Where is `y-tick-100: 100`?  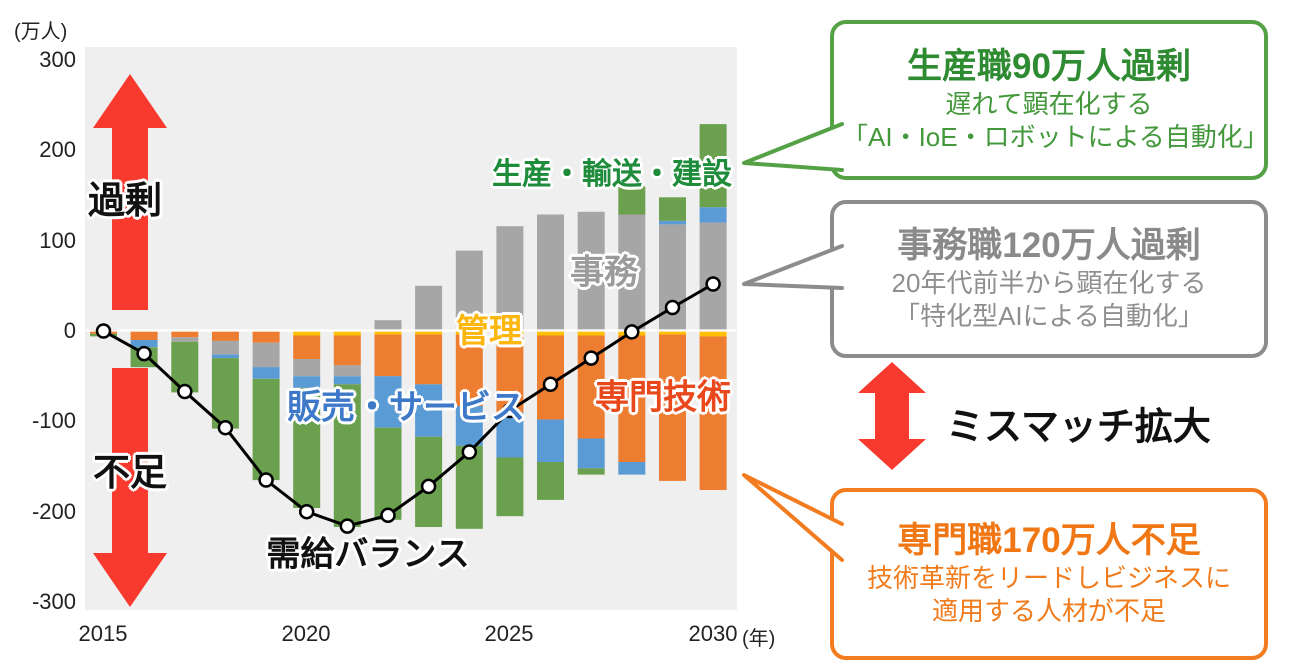
y-tick-100: 100 is located at coordinates (57, 240).